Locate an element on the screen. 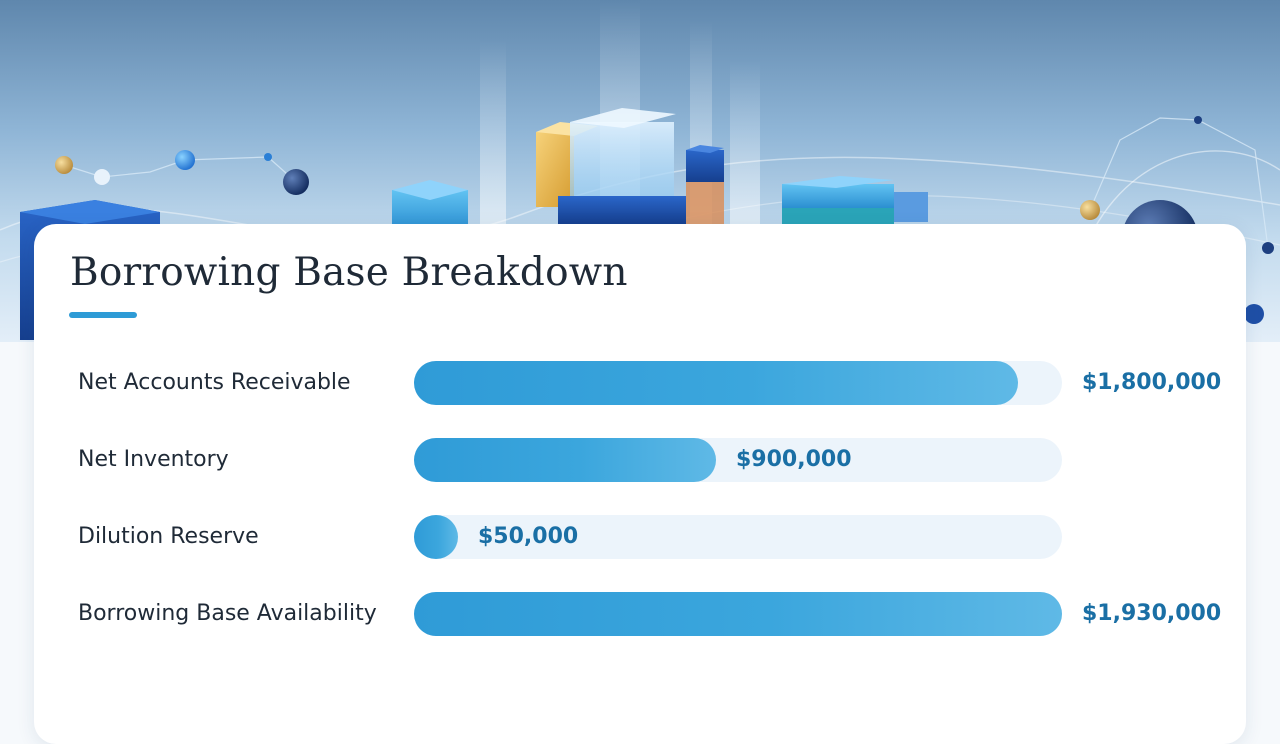  page-title: Borrowing Base Breakdown is located at coordinates (349, 272).